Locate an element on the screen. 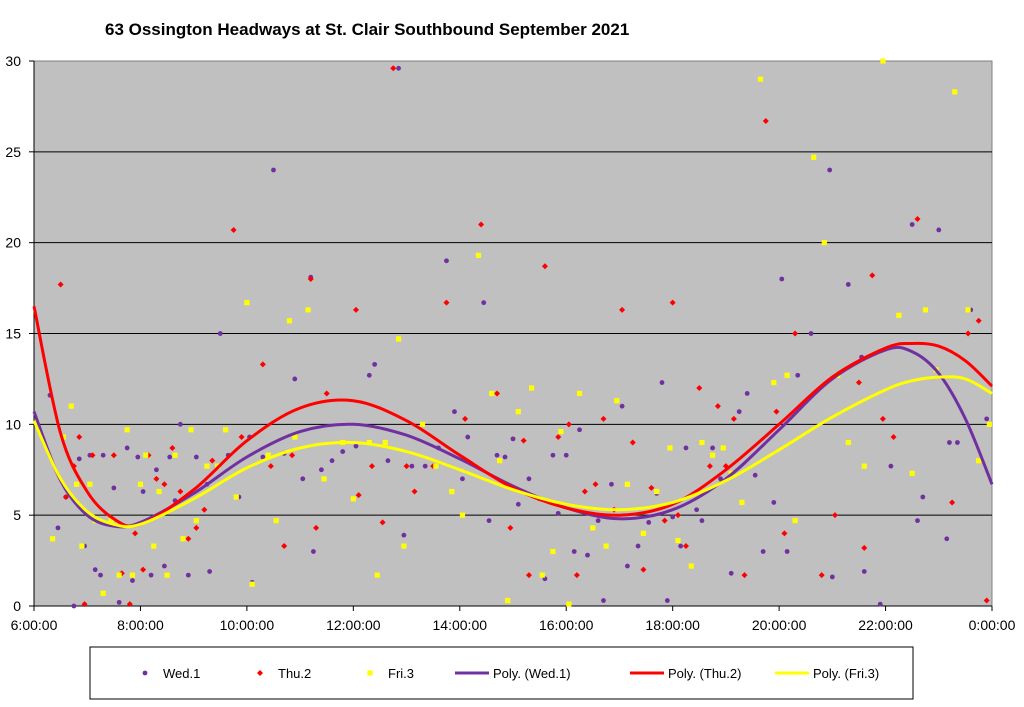  legend-marker is located at coordinates (260, 673).